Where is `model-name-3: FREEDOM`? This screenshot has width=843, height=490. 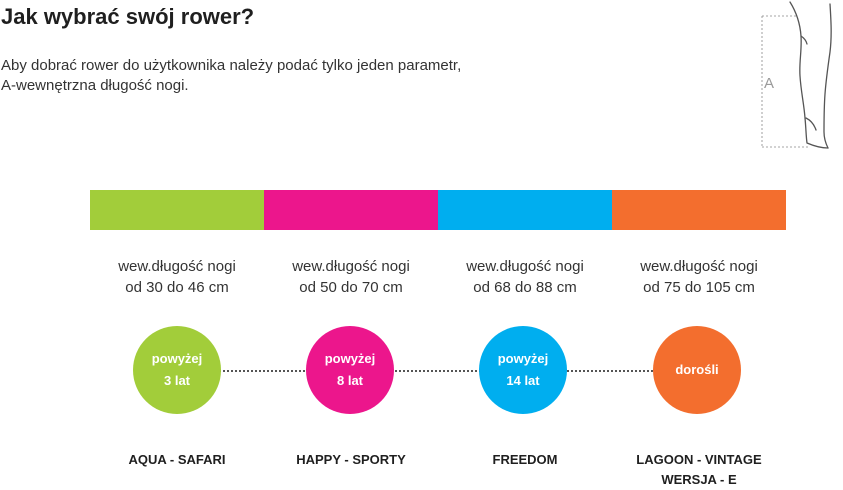 model-name-3: FREEDOM is located at coordinates (525, 460).